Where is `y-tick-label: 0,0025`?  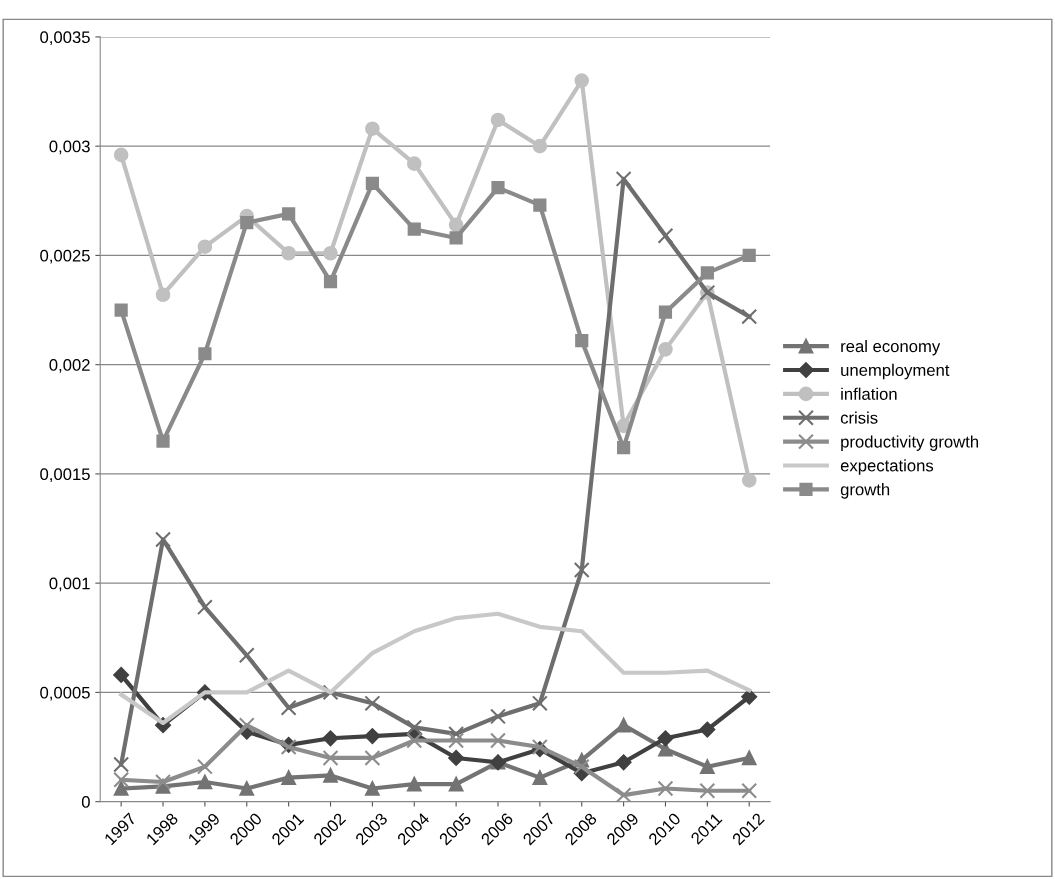
y-tick-label: 0,0025 is located at coordinates (65, 256).